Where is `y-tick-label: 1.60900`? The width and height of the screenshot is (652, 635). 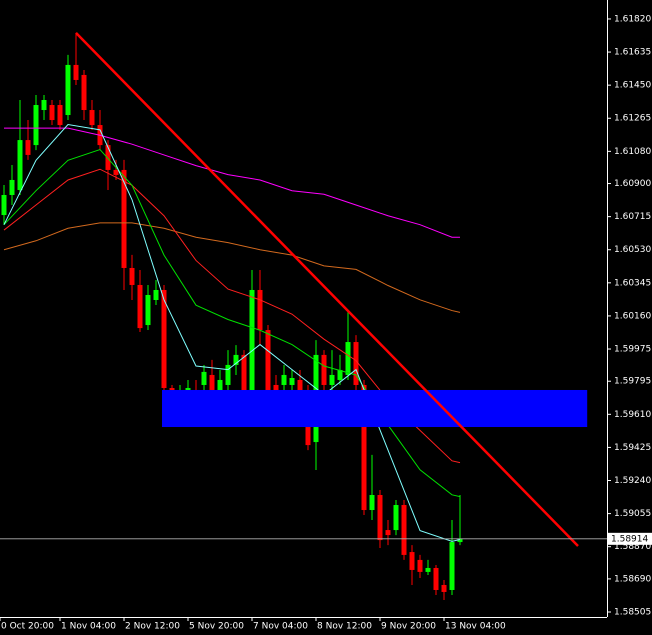
y-tick-label: 1.60900 is located at coordinates (632, 184).